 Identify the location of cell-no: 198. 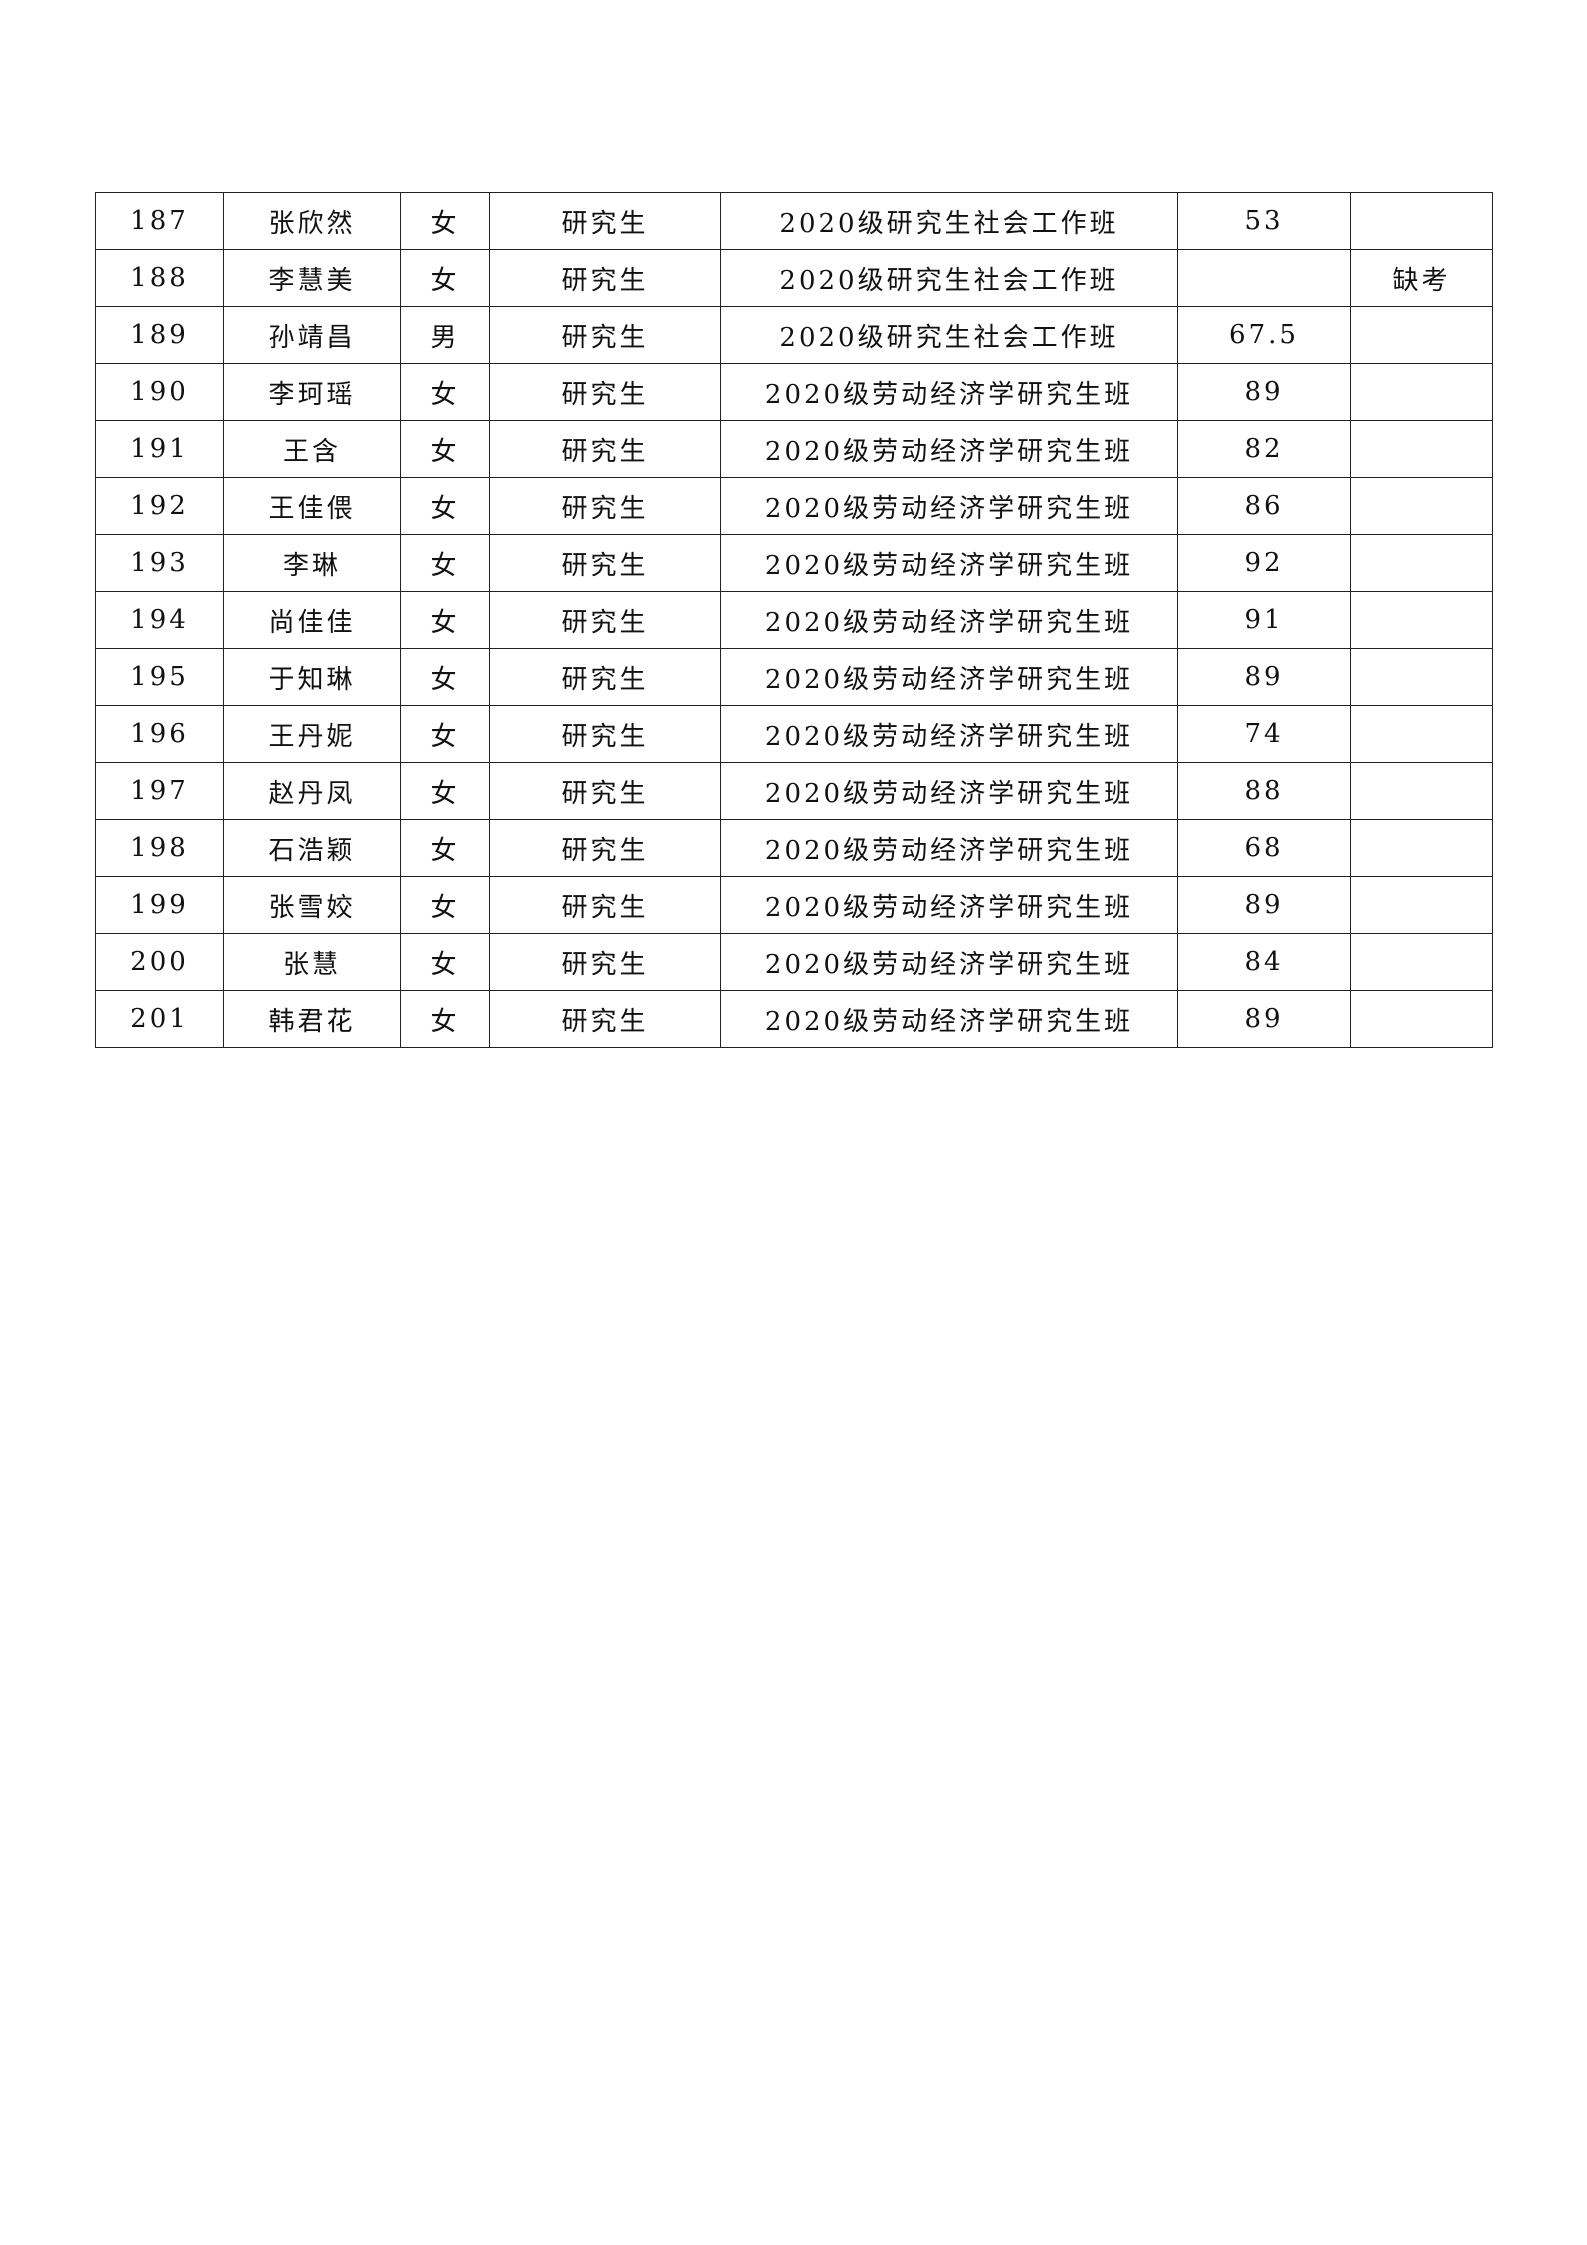
(159, 848).